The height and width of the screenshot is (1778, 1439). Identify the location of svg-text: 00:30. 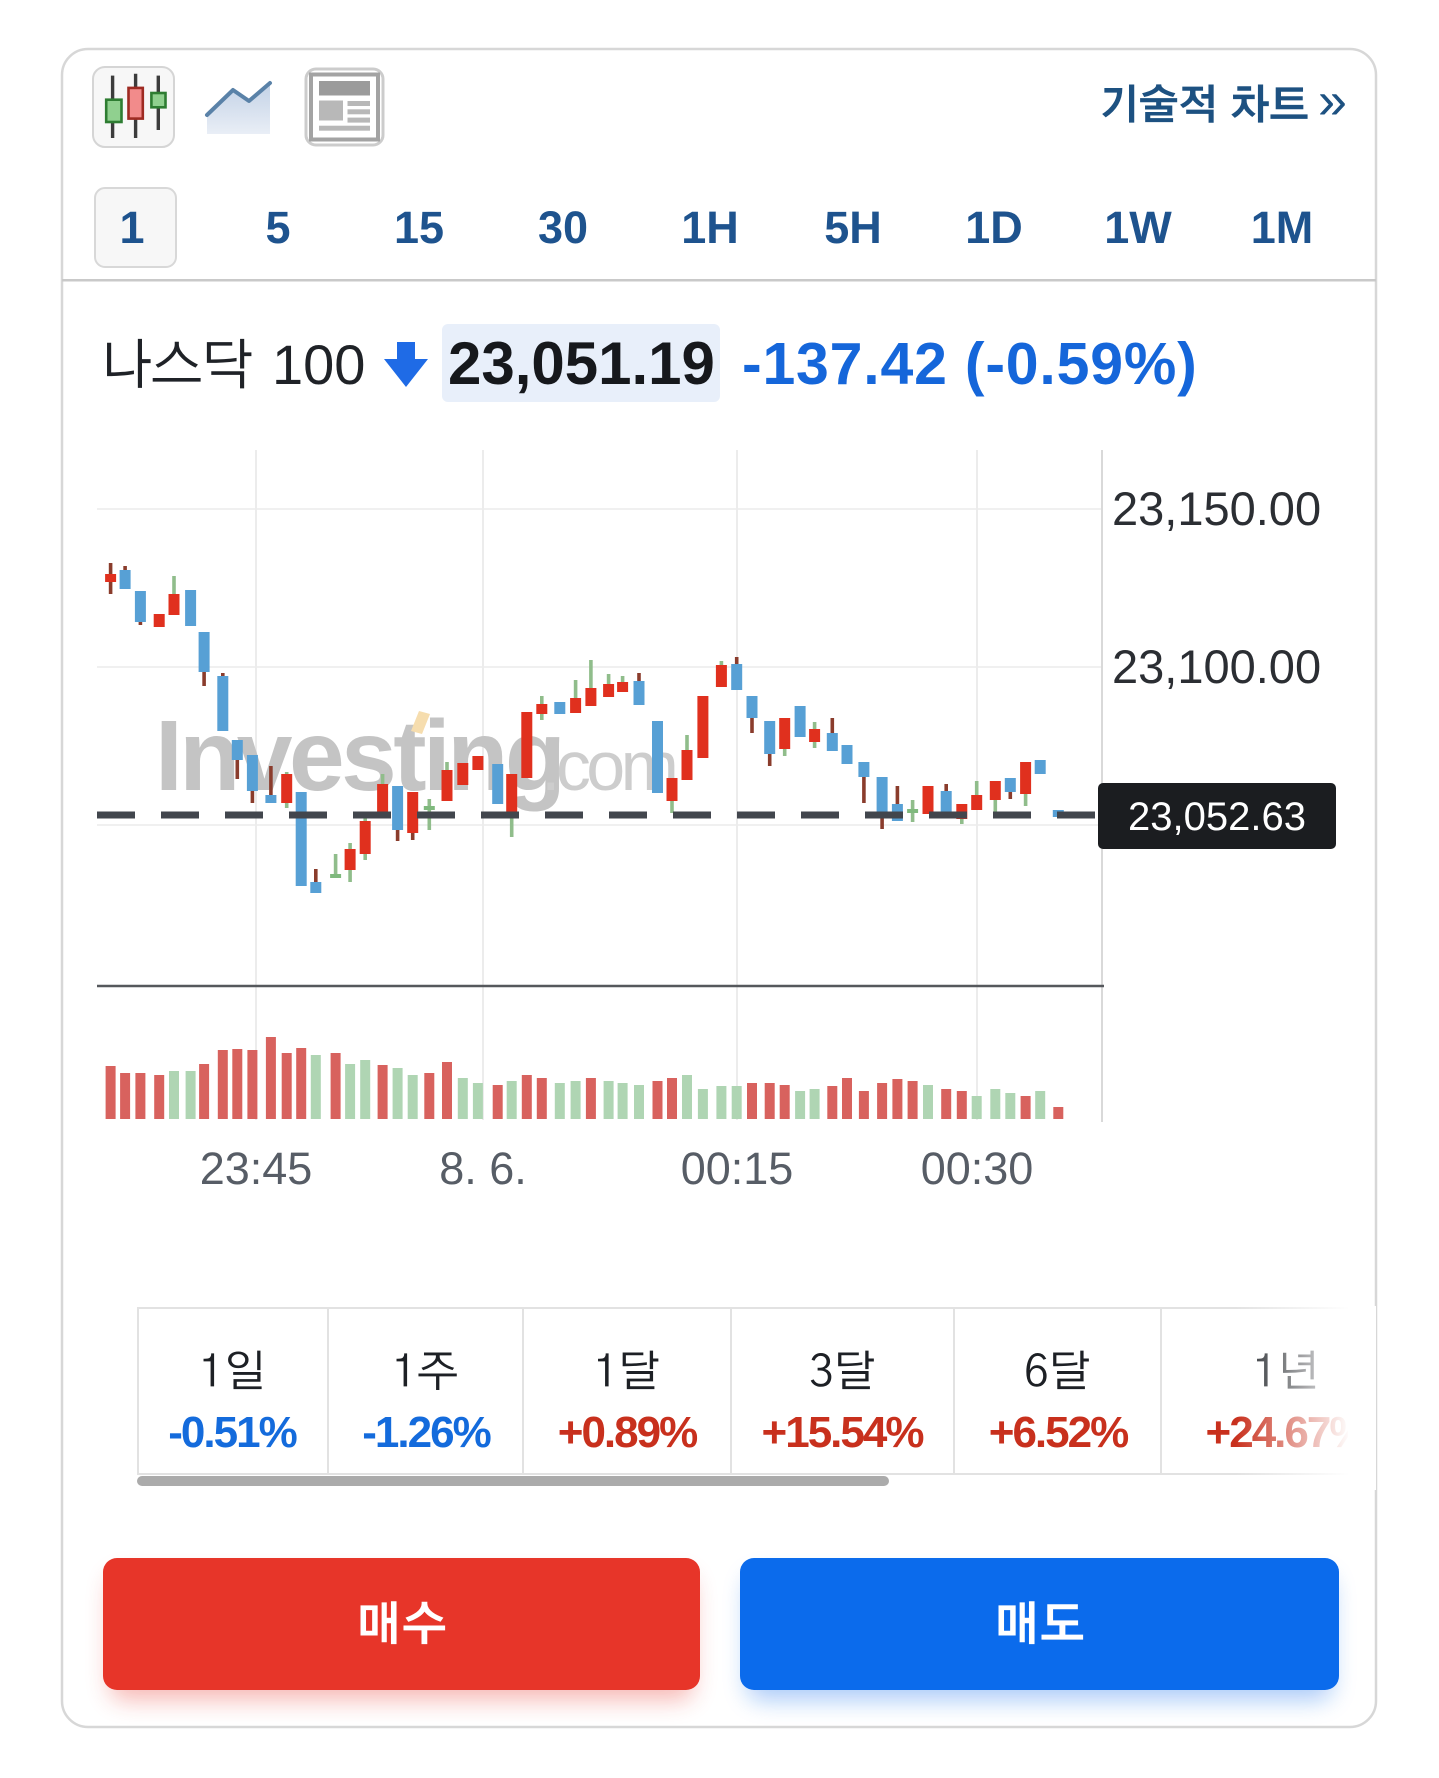
(977, 1168).